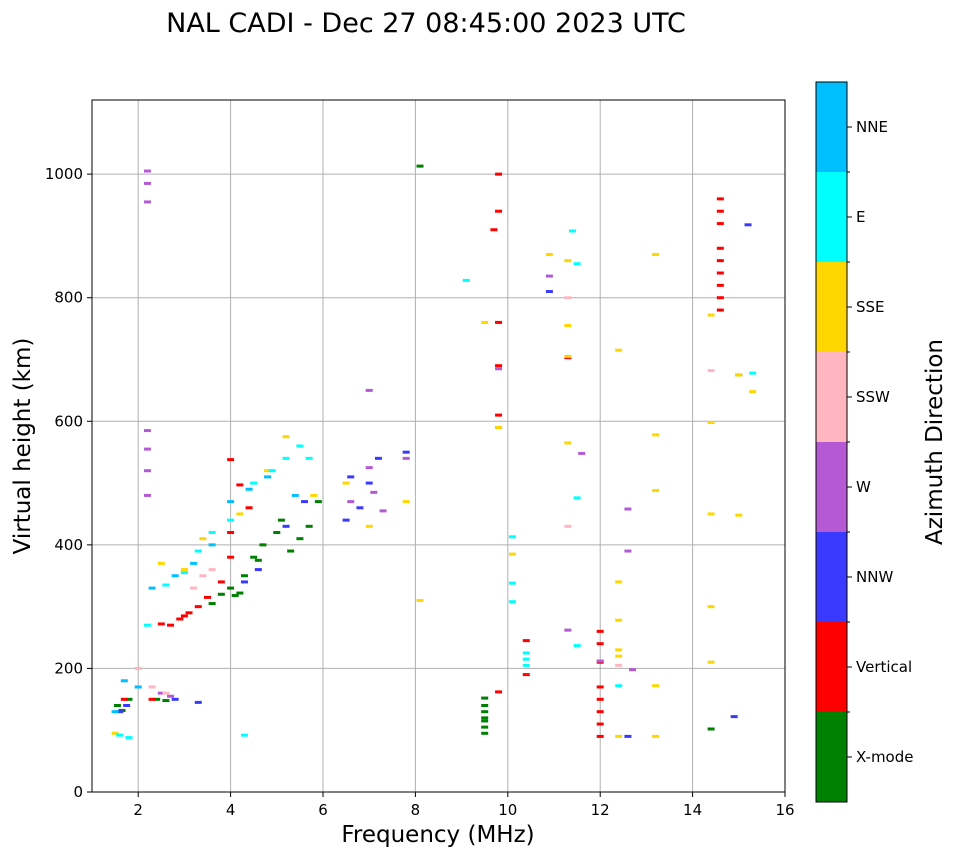 The image size is (958, 857). I want to click on y-axis-label: Virtual height (km), so click(23, 446).